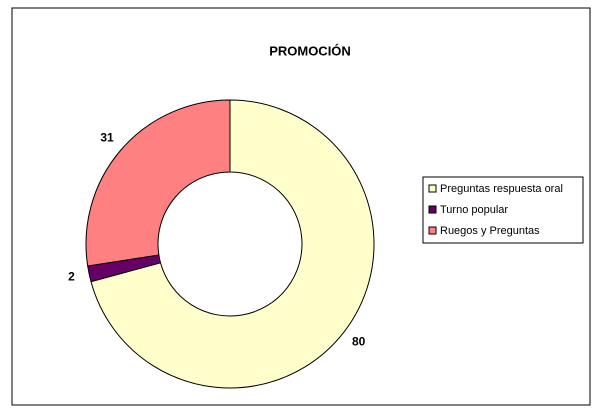 The width and height of the screenshot is (604, 414). I want to click on legend-label: Preguntas respuesta oral, so click(501, 189).